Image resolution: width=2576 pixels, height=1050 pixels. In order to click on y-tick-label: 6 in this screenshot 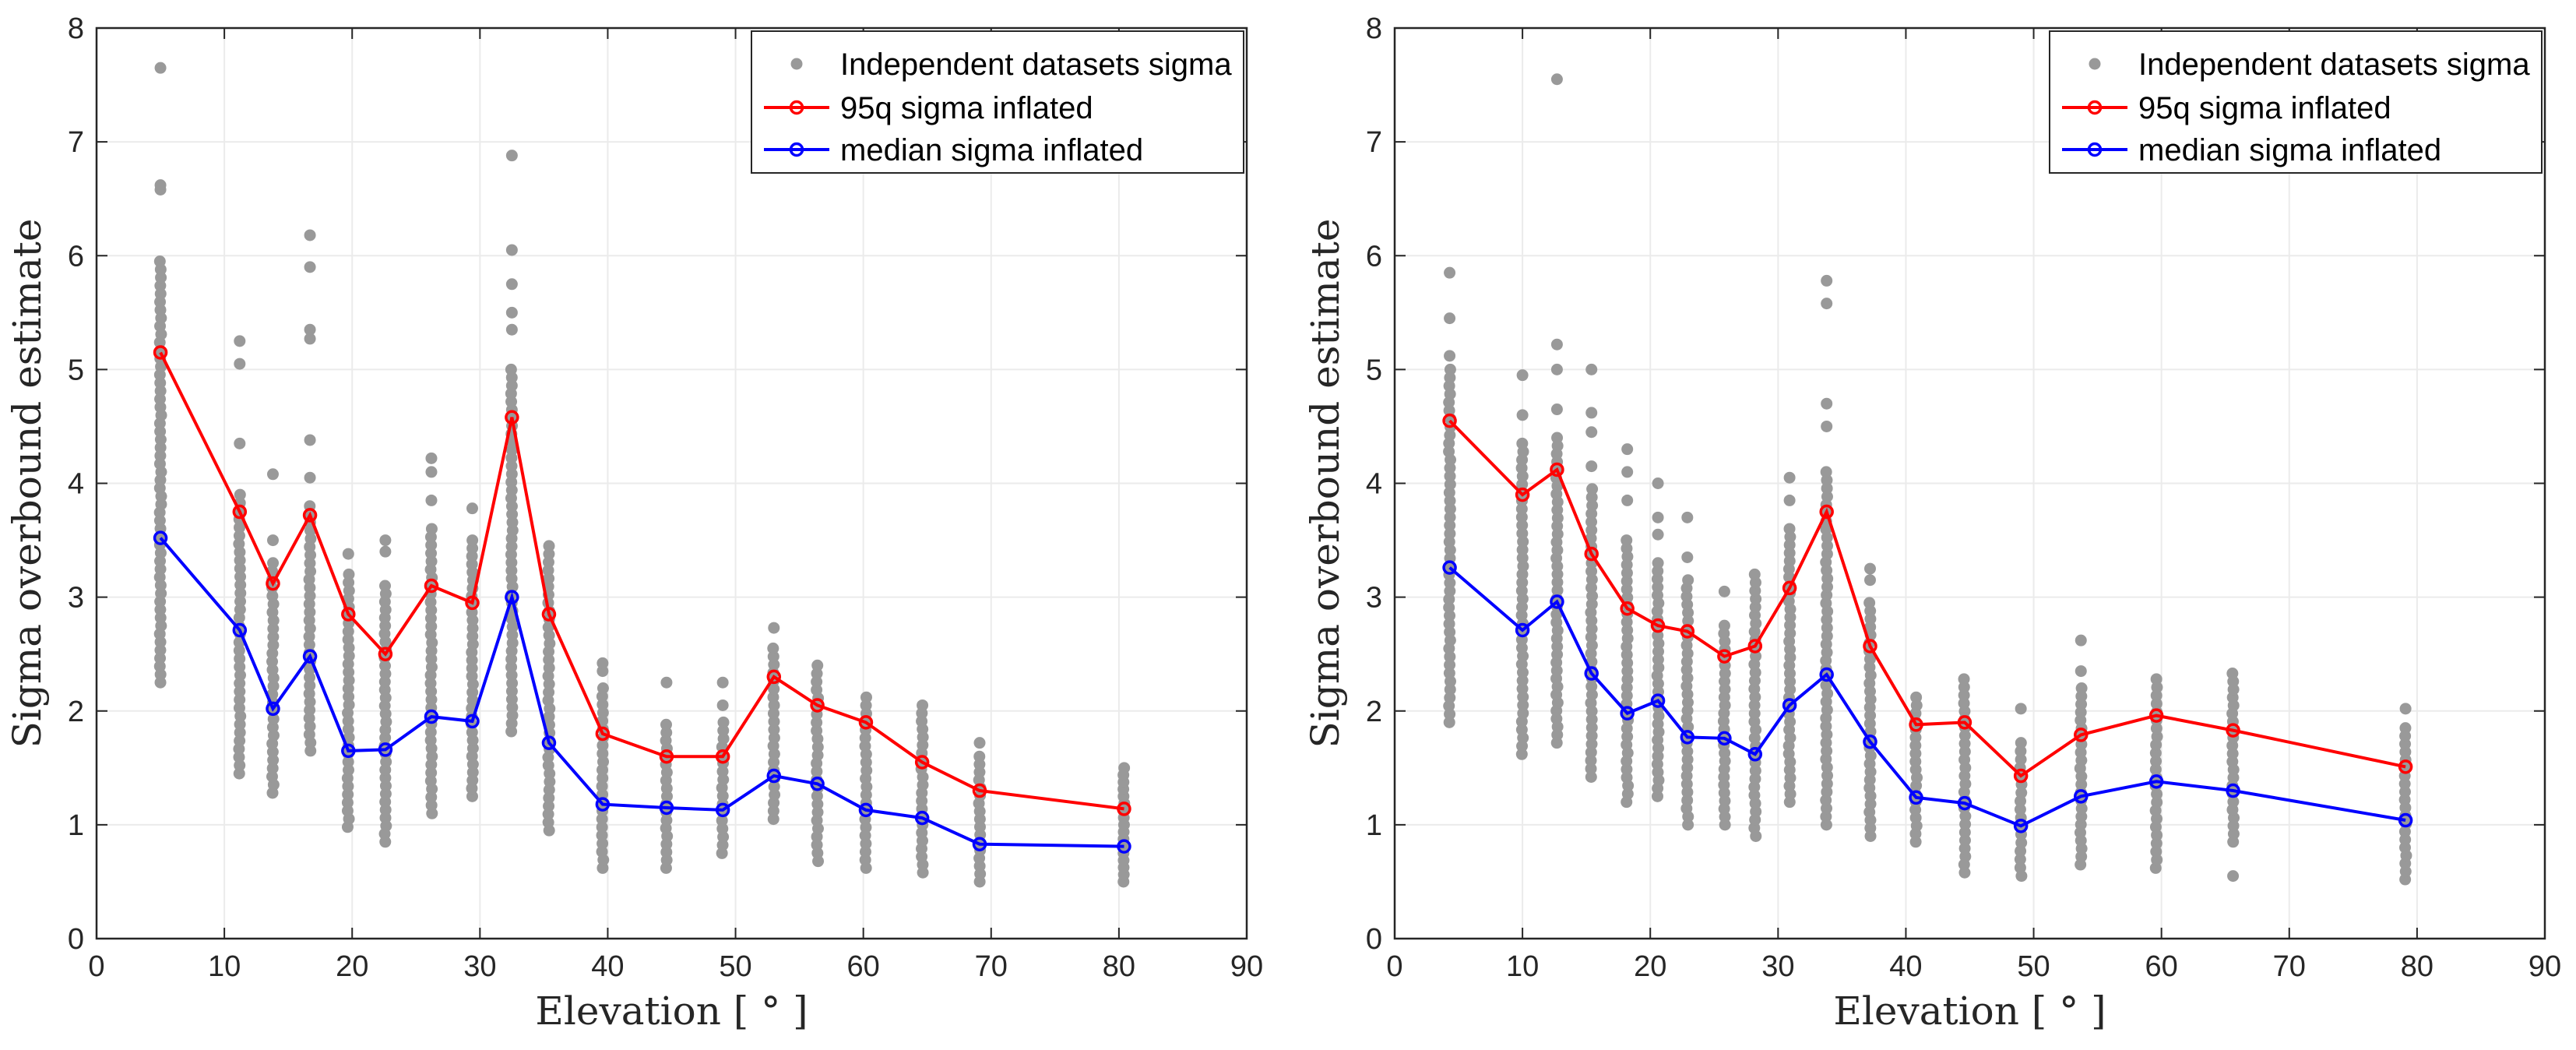, I will do `click(76, 256)`.